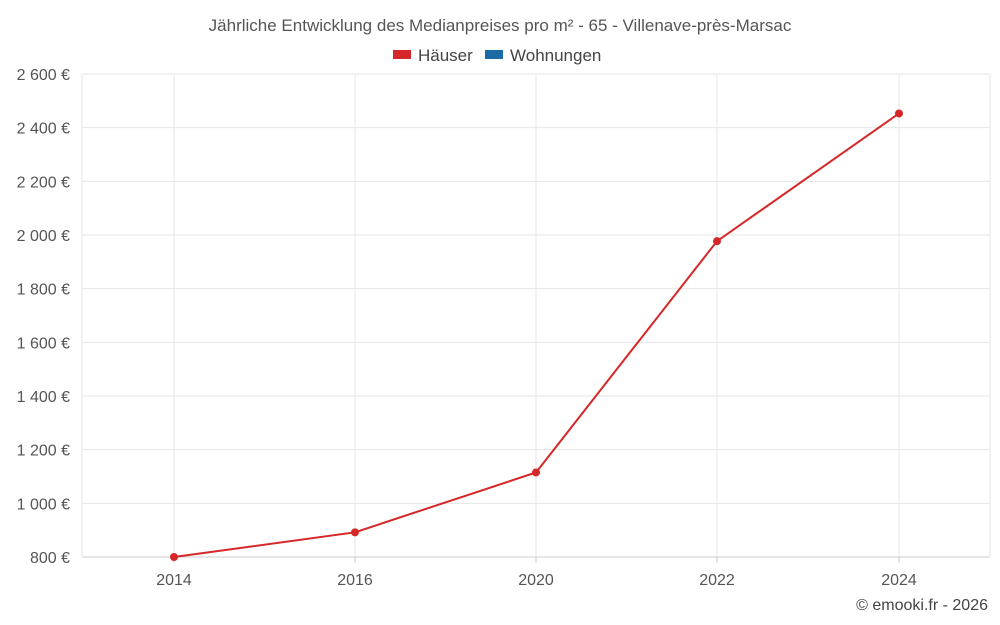 This screenshot has height=625, width=1000. What do you see at coordinates (43, 290) in the screenshot?
I see `y-tick-label: 1 800 €` at bounding box center [43, 290].